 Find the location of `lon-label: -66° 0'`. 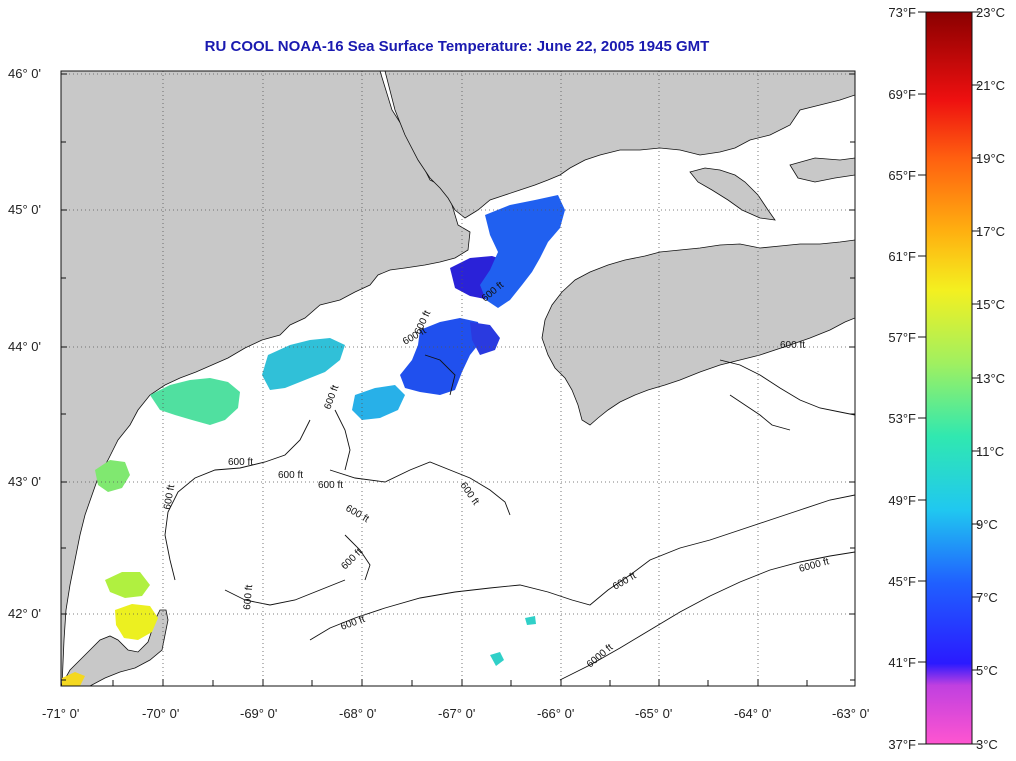

lon-label: -66° 0' is located at coordinates (555, 713).